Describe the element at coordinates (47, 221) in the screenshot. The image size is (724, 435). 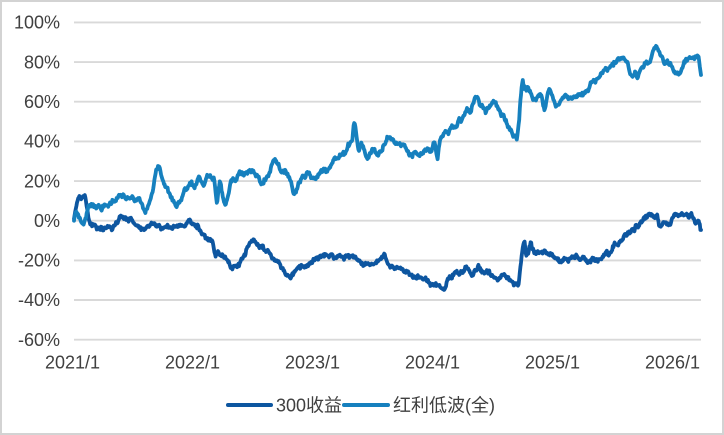
I see `svg-text: 0%` at that location.